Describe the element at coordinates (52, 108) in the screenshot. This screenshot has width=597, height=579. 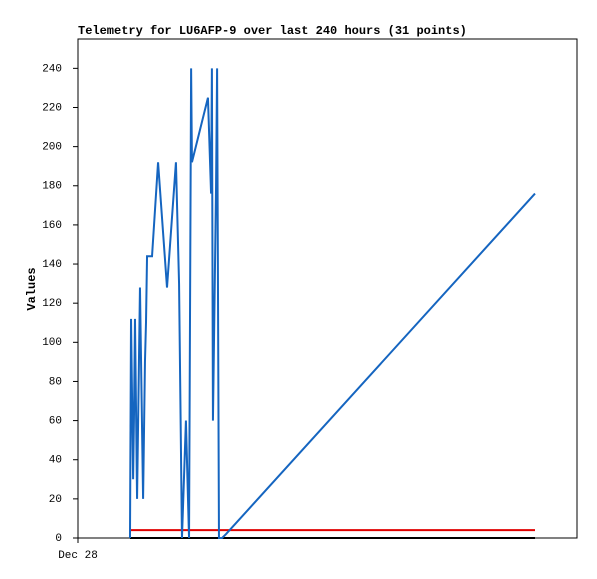
I see `y-tick-label: 220` at that location.